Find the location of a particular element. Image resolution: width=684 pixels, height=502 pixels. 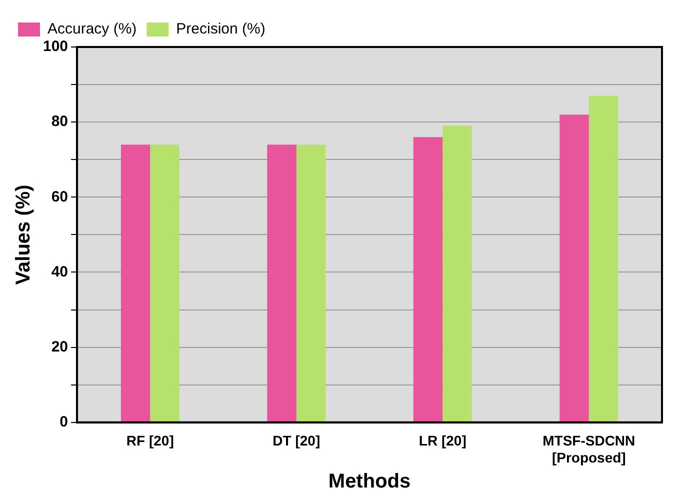

x-tick-label: MTSF-SDCNN [Proposed] is located at coordinates (589, 449).